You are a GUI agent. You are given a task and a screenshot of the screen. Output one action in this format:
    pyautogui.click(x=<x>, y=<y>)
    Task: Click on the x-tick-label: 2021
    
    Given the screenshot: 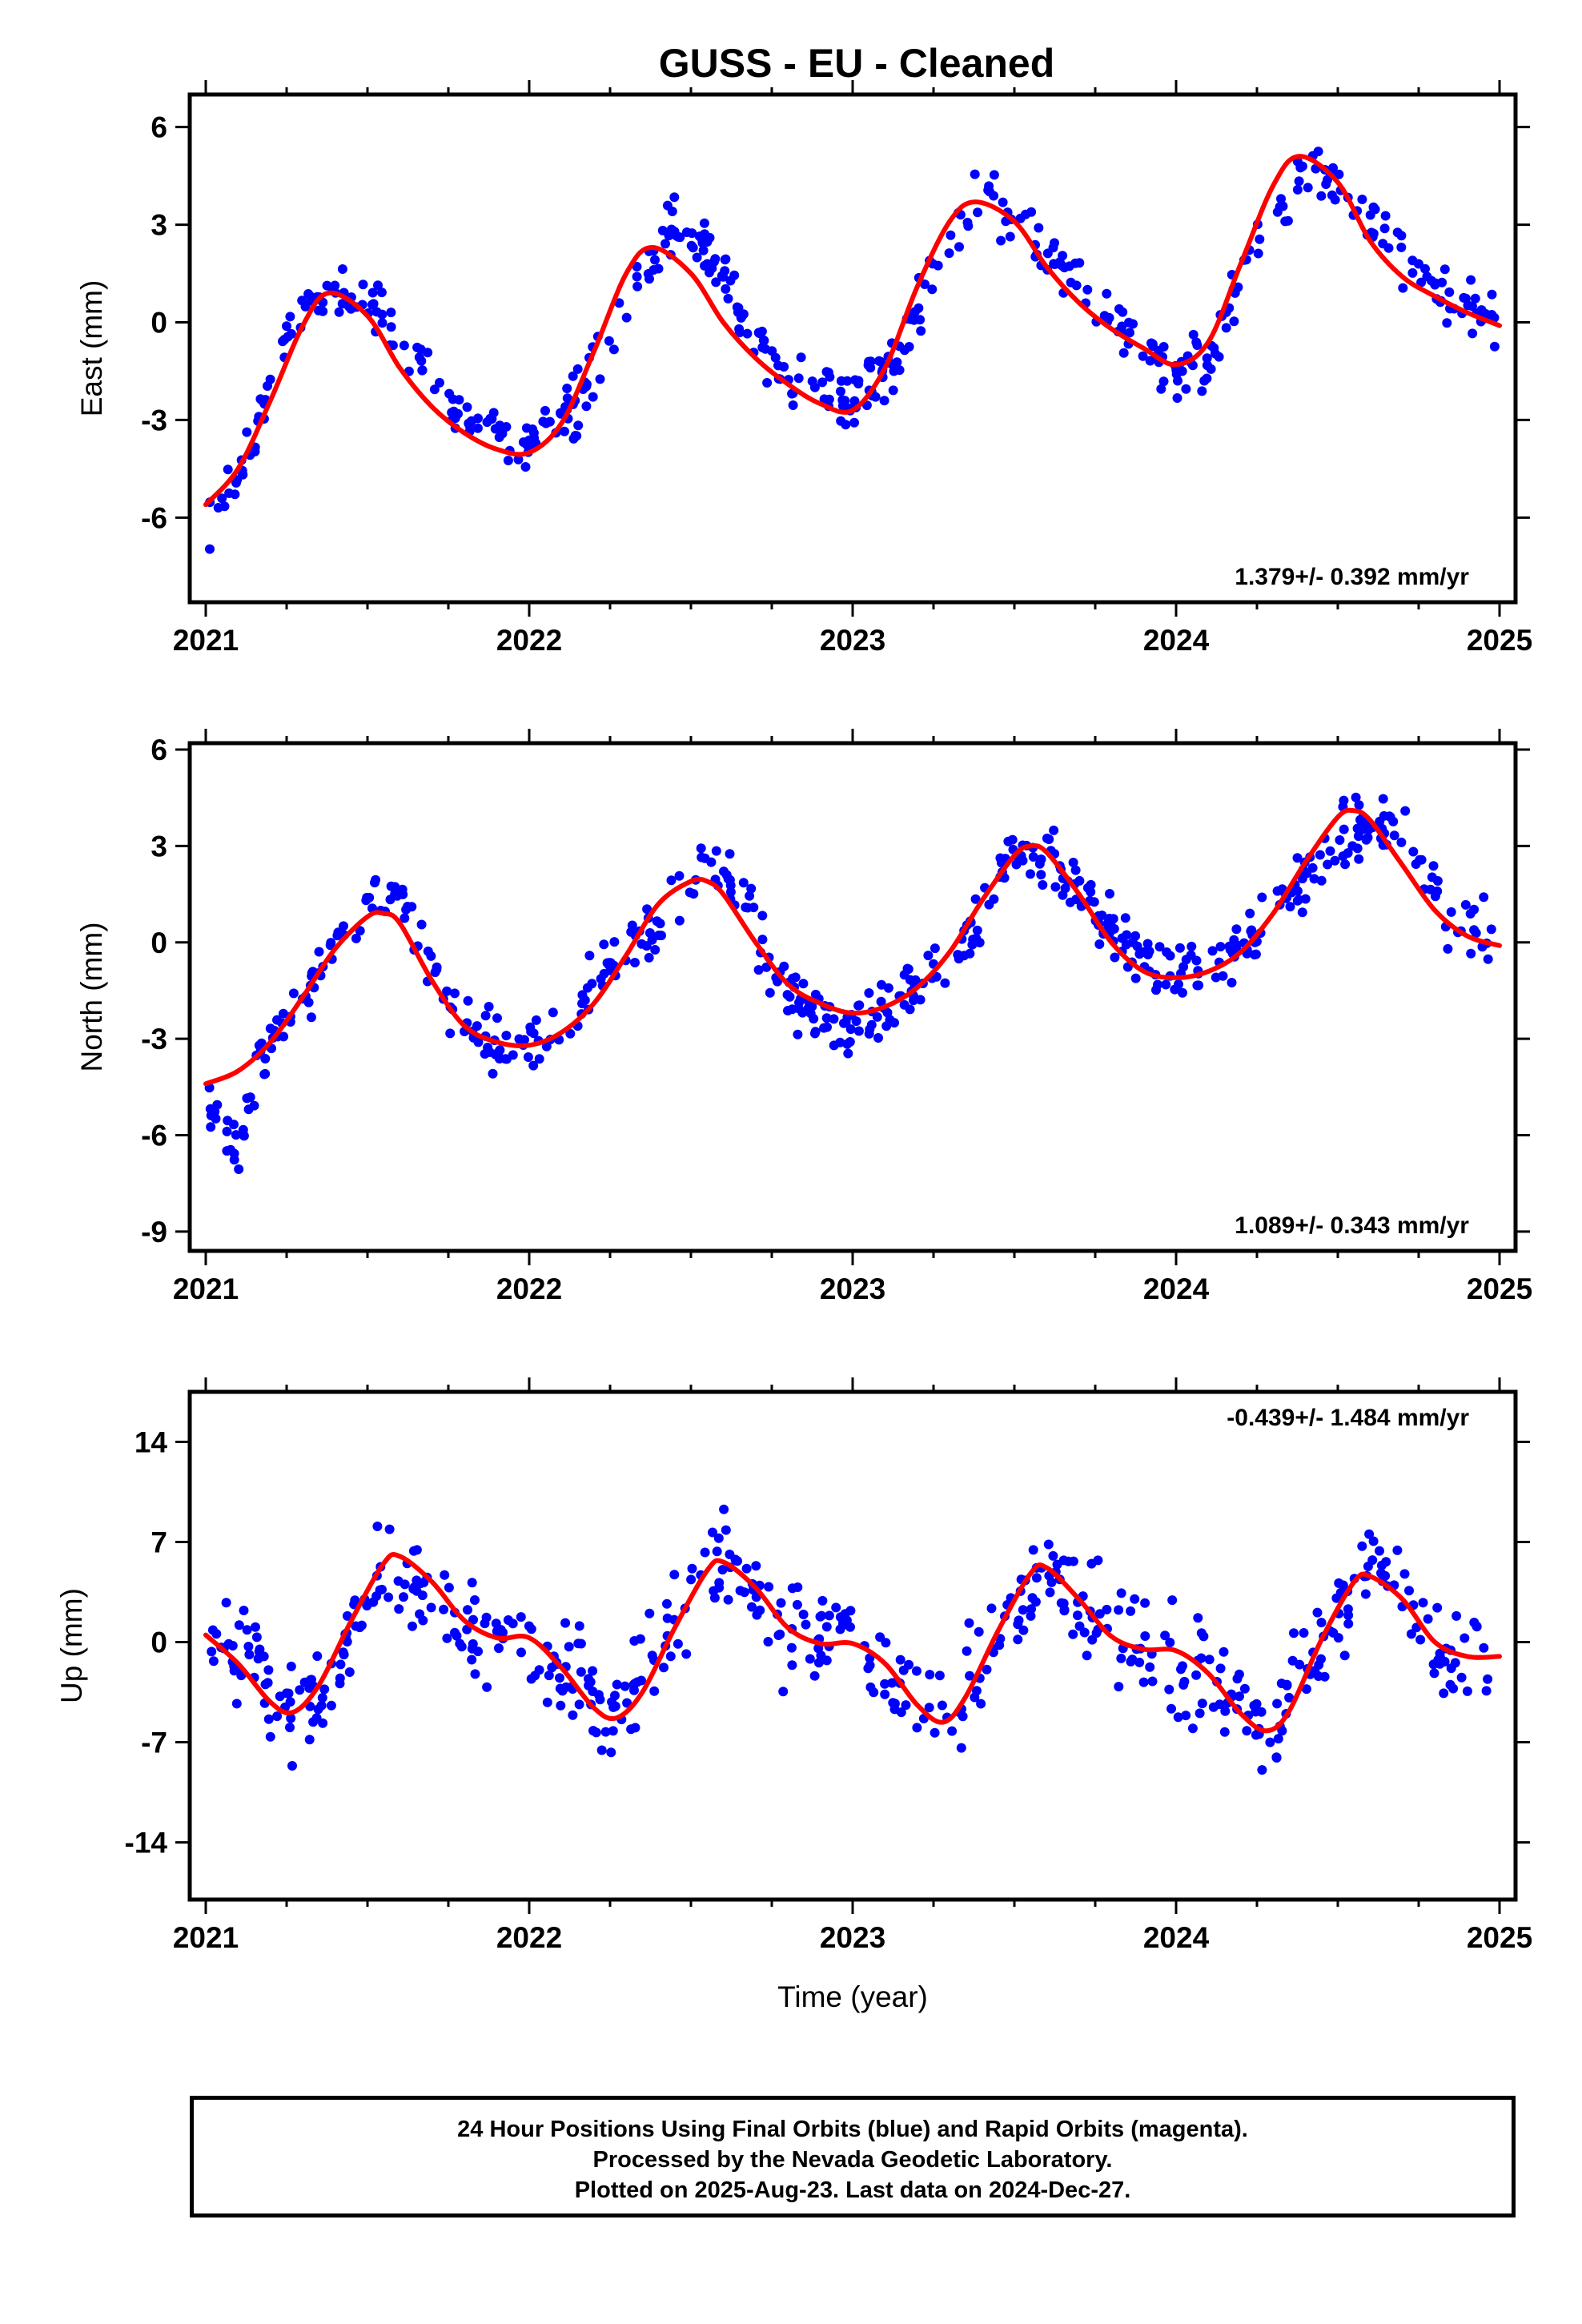 What is the action you would take?
    pyautogui.click(x=206, y=1289)
    